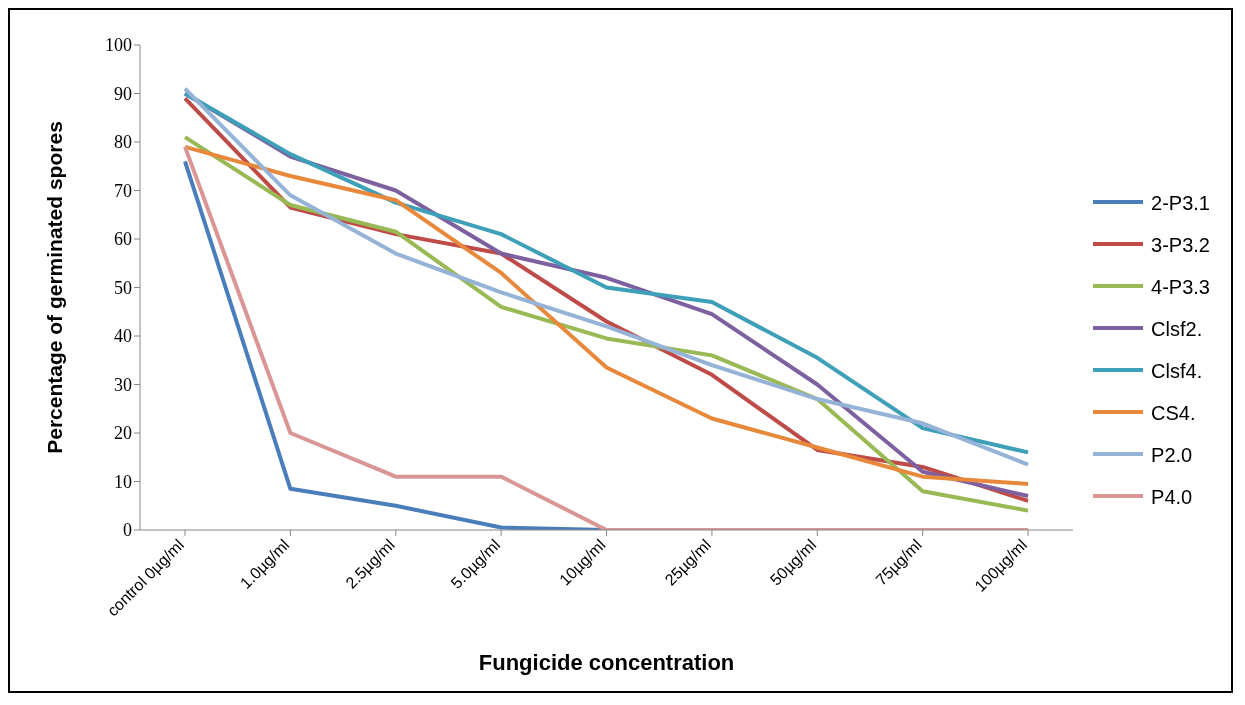 The width and height of the screenshot is (1245, 705). What do you see at coordinates (123, 384) in the screenshot?
I see `y-tick-label: 30` at bounding box center [123, 384].